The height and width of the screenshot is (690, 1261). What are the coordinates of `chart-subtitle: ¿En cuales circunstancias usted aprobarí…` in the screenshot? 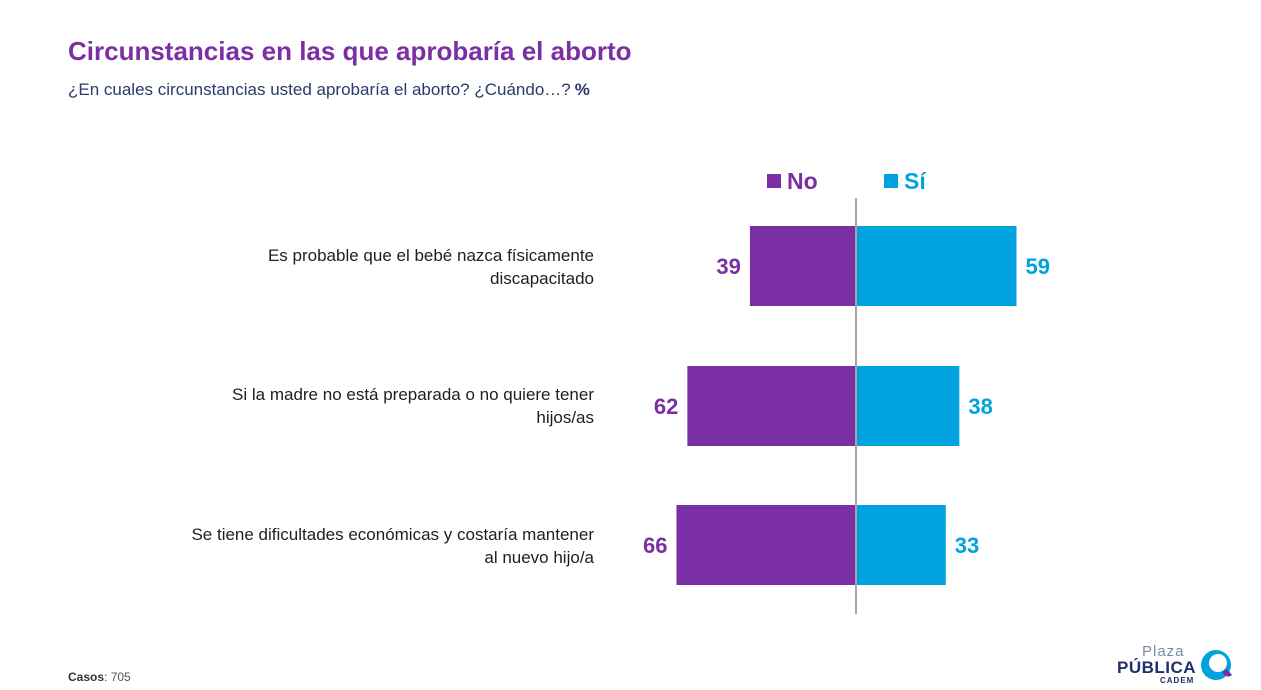 It's located at (329, 90).